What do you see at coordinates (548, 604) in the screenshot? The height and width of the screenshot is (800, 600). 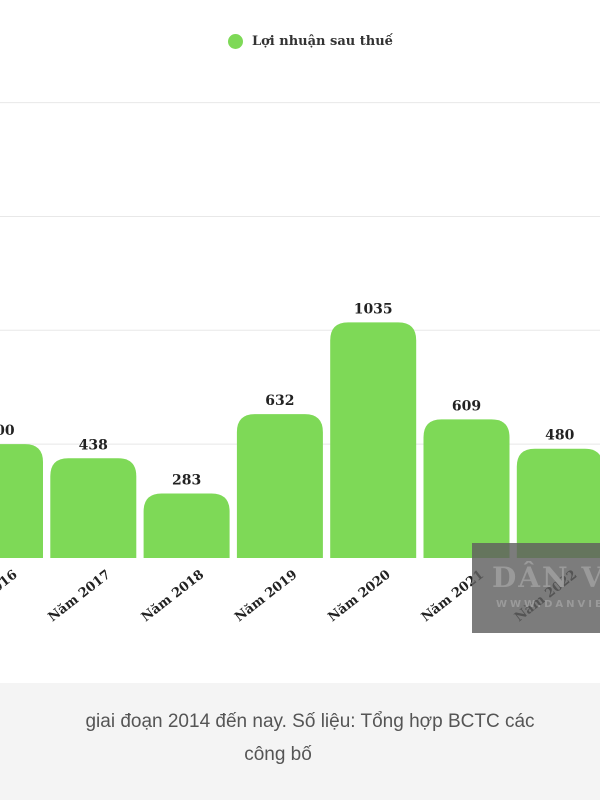 I see `watermark-sub: WWW.DANVIET.VN` at bounding box center [548, 604].